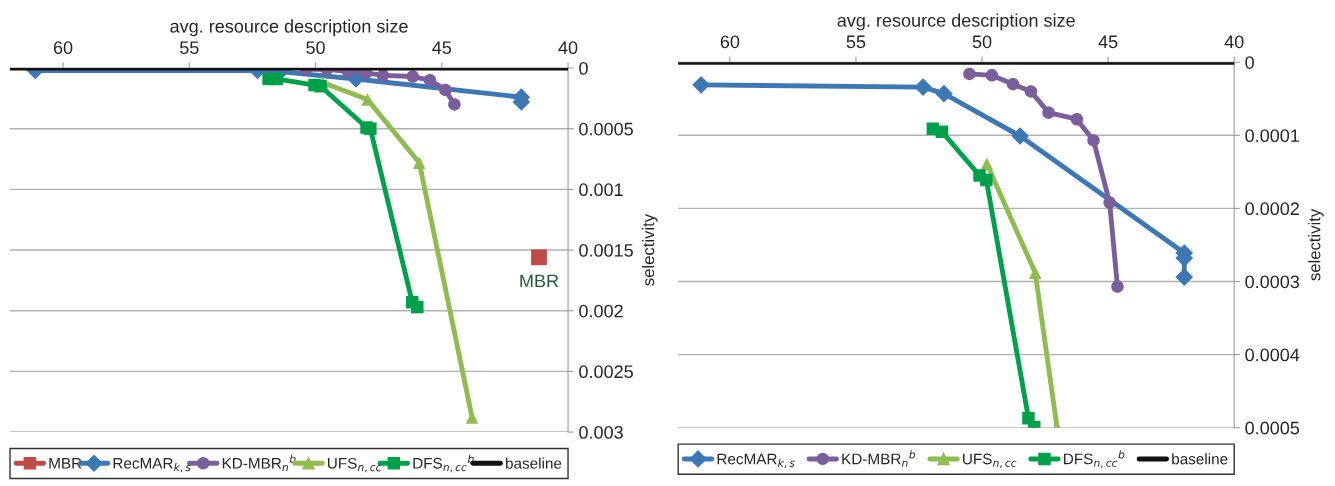  What do you see at coordinates (606, 372) in the screenshot?
I see `y-tick-label: 0.0025` at bounding box center [606, 372].